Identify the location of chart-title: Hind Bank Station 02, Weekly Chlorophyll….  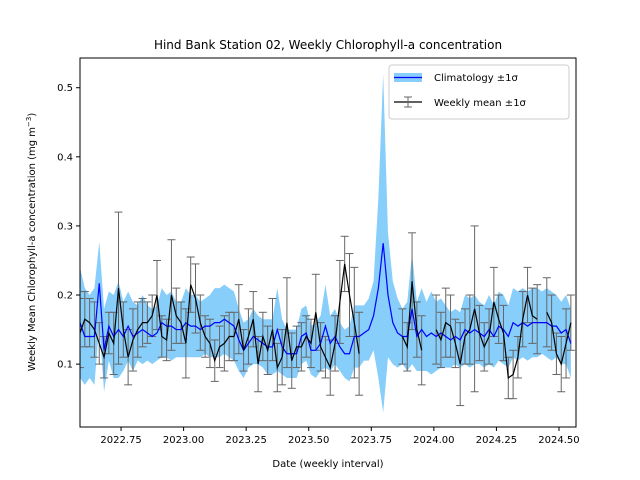
(328, 45).